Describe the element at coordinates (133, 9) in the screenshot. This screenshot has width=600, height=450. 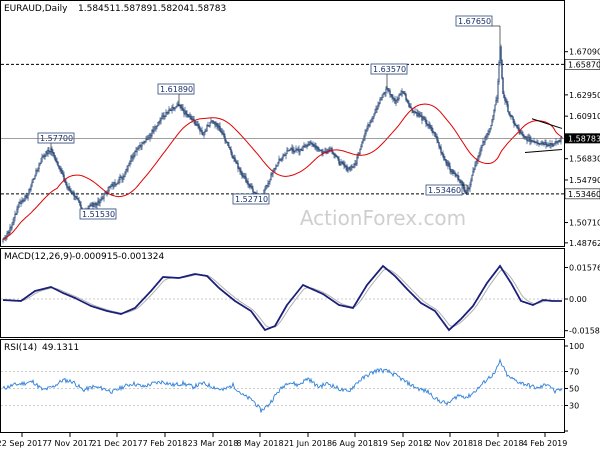
I see `high-value: 1.58789` at that location.